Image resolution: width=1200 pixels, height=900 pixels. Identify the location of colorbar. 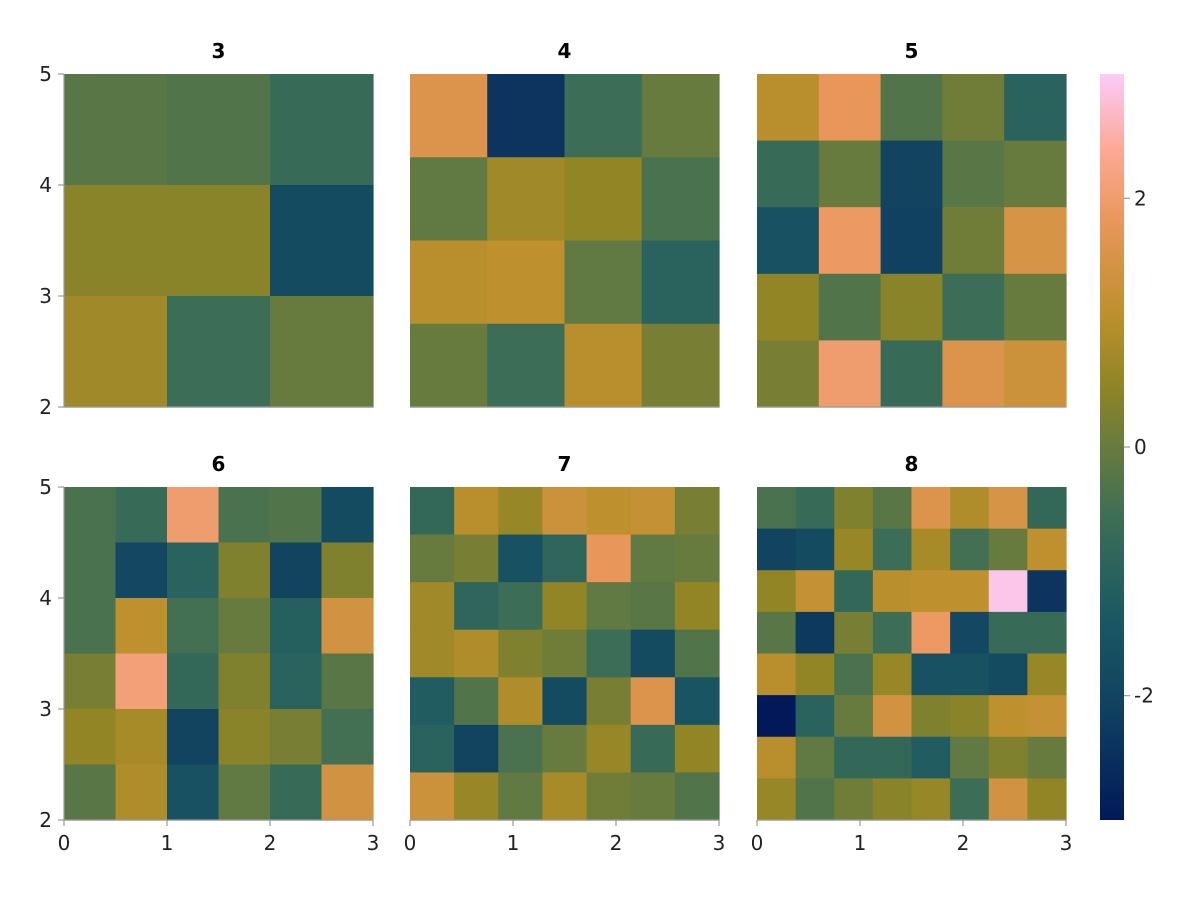
(1112, 447).